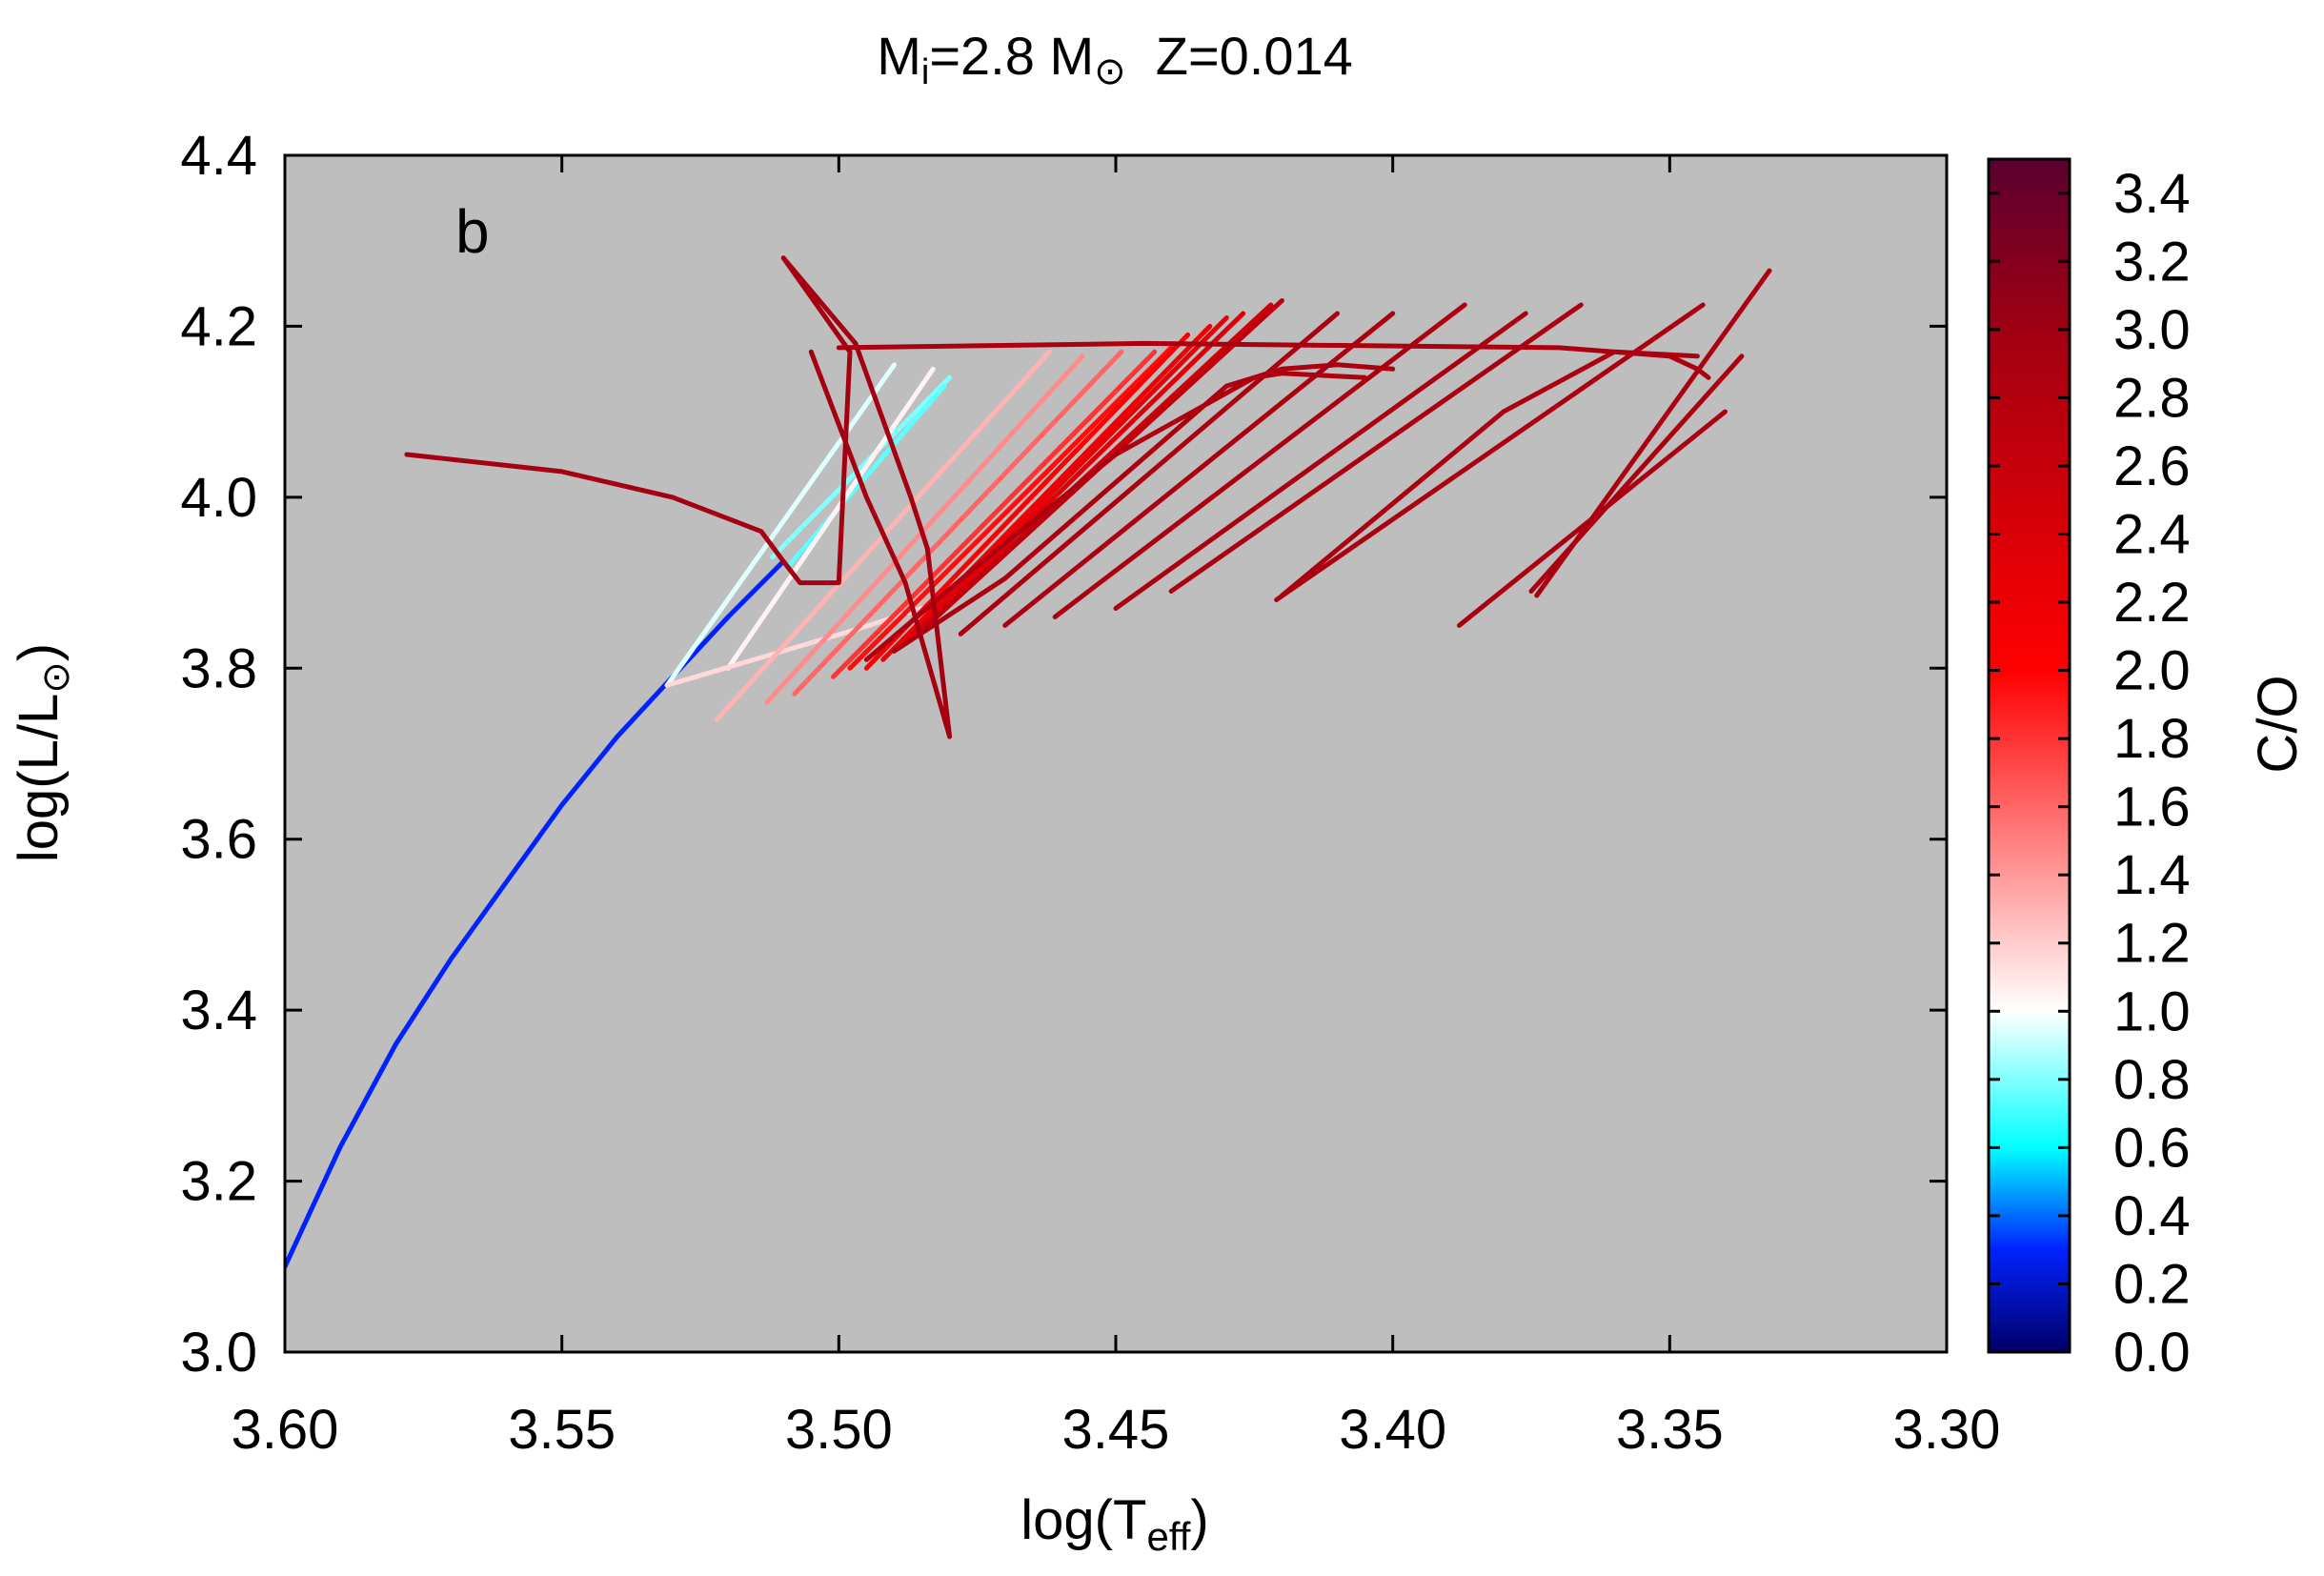  Describe the element at coordinates (2278, 724) in the screenshot. I see `colorbar-label: C/O` at that location.